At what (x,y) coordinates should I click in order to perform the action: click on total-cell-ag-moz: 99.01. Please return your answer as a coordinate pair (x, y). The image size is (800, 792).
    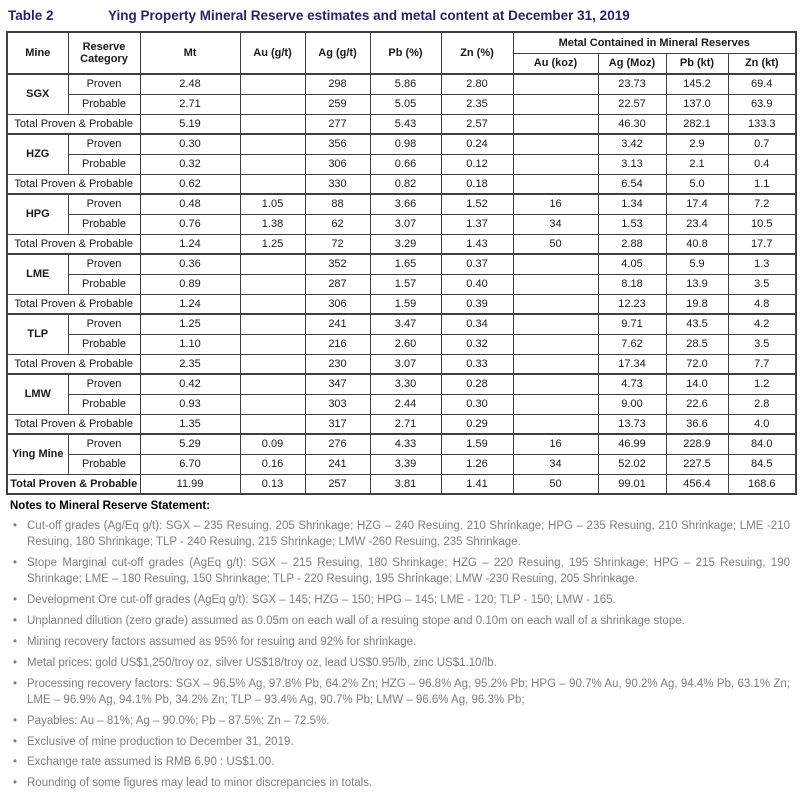
    Looking at the image, I should click on (632, 484).